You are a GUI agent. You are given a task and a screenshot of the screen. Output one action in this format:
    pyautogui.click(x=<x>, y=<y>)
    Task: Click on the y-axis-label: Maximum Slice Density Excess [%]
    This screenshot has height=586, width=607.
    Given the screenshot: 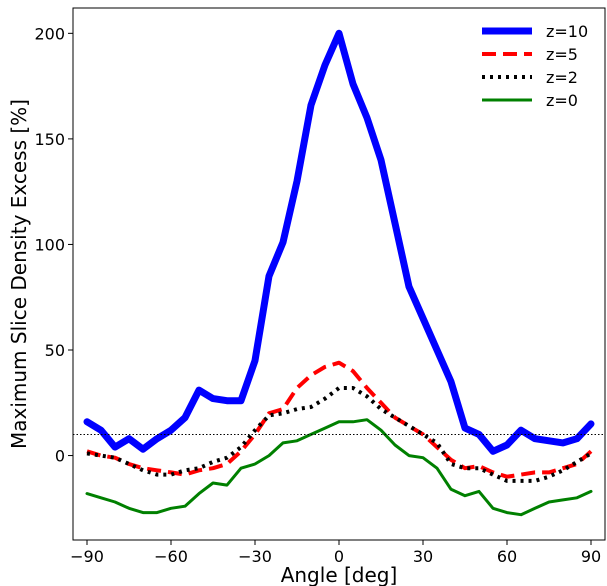 What is the action you would take?
    pyautogui.click(x=19, y=274)
    